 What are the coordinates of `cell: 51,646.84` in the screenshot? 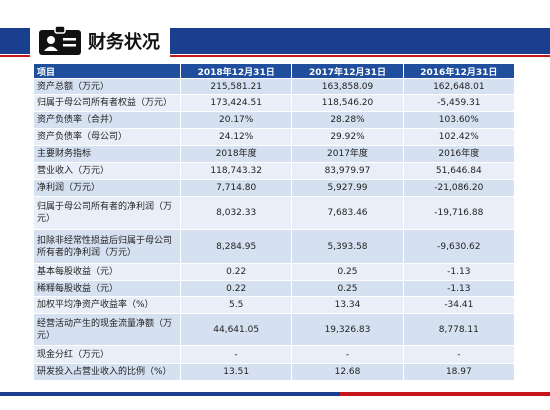 It's located at (459, 171).